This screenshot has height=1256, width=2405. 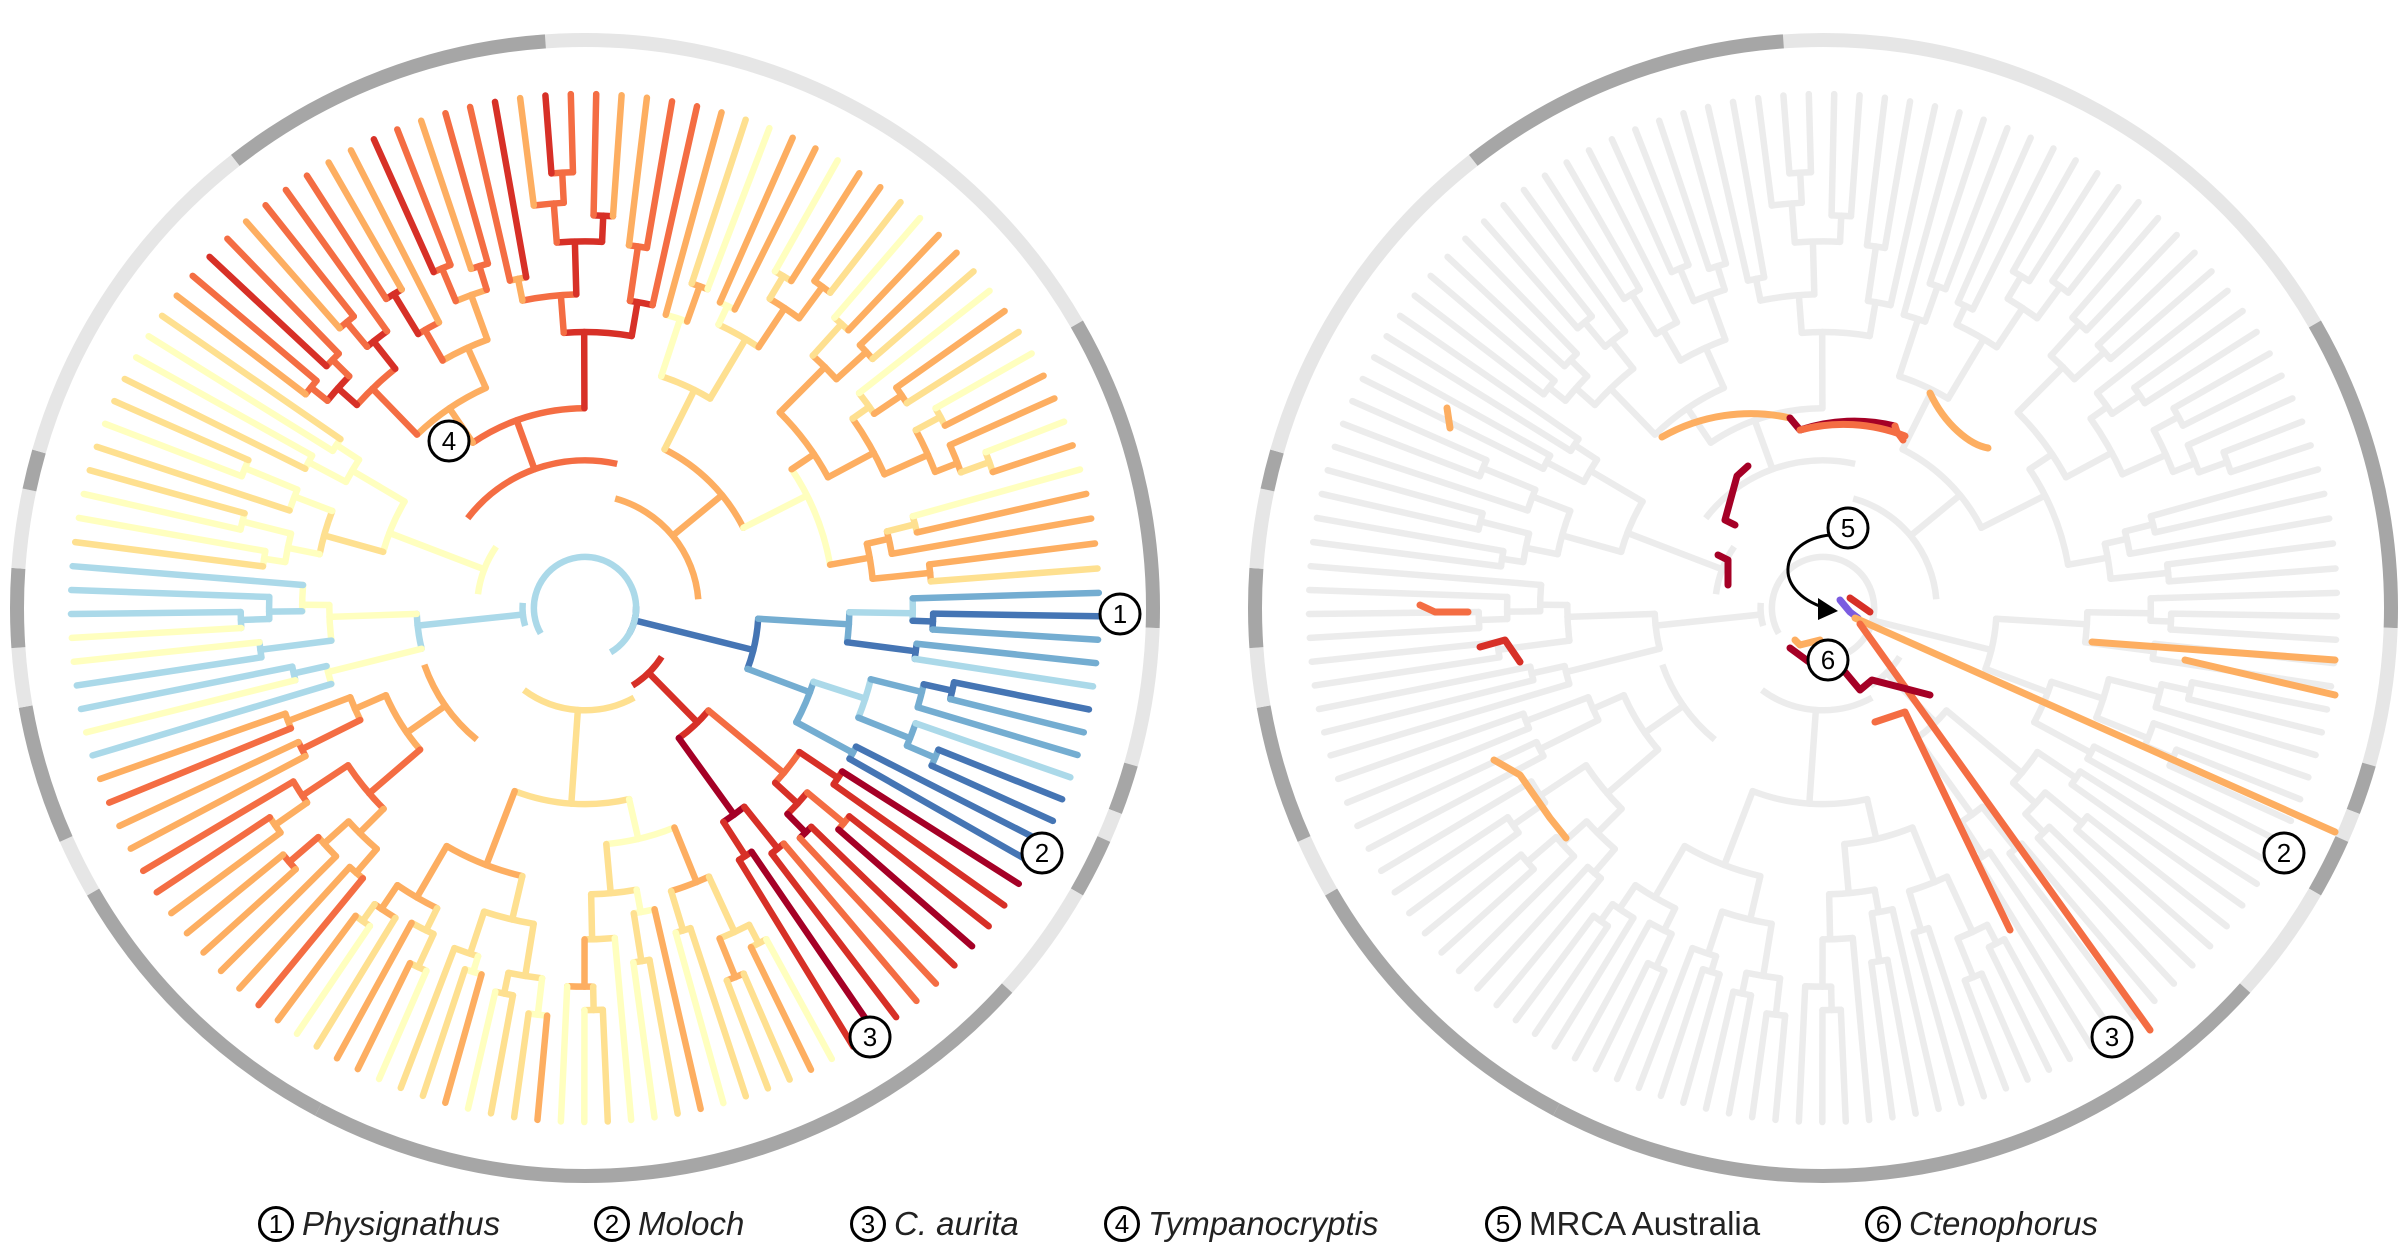 I want to click on marker-number: 6, so click(x=1828, y=660).